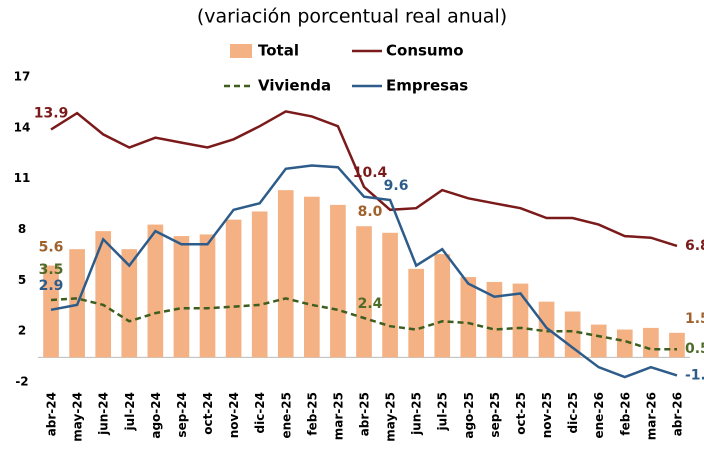 The height and width of the screenshot is (460, 704). Describe the element at coordinates (51, 270) in the screenshot. I see `data-label: 3.5` at that location.